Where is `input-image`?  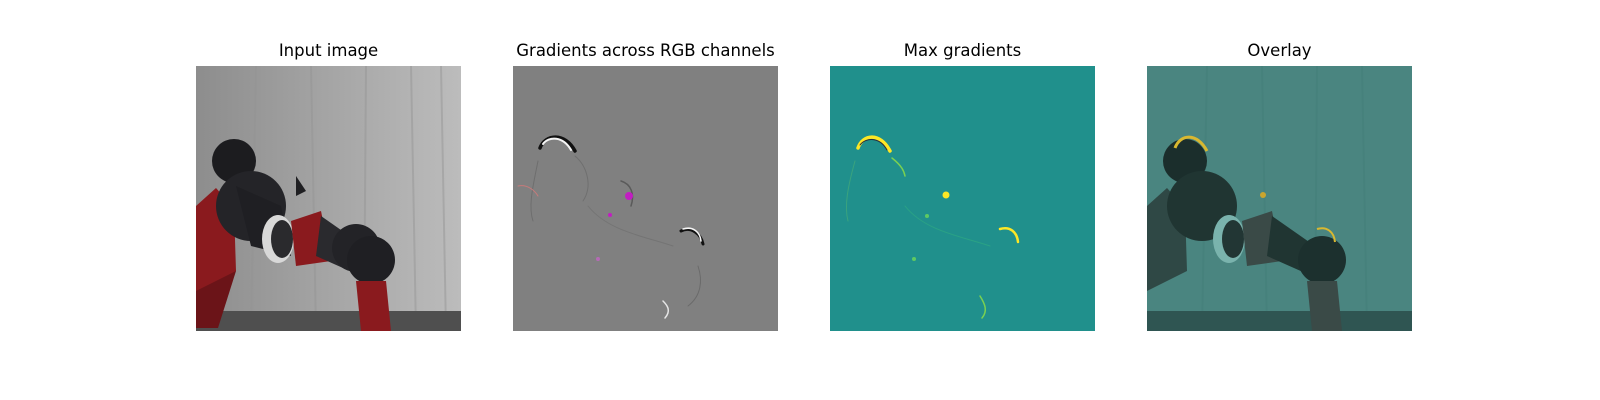
input-image is located at coordinates (328, 198).